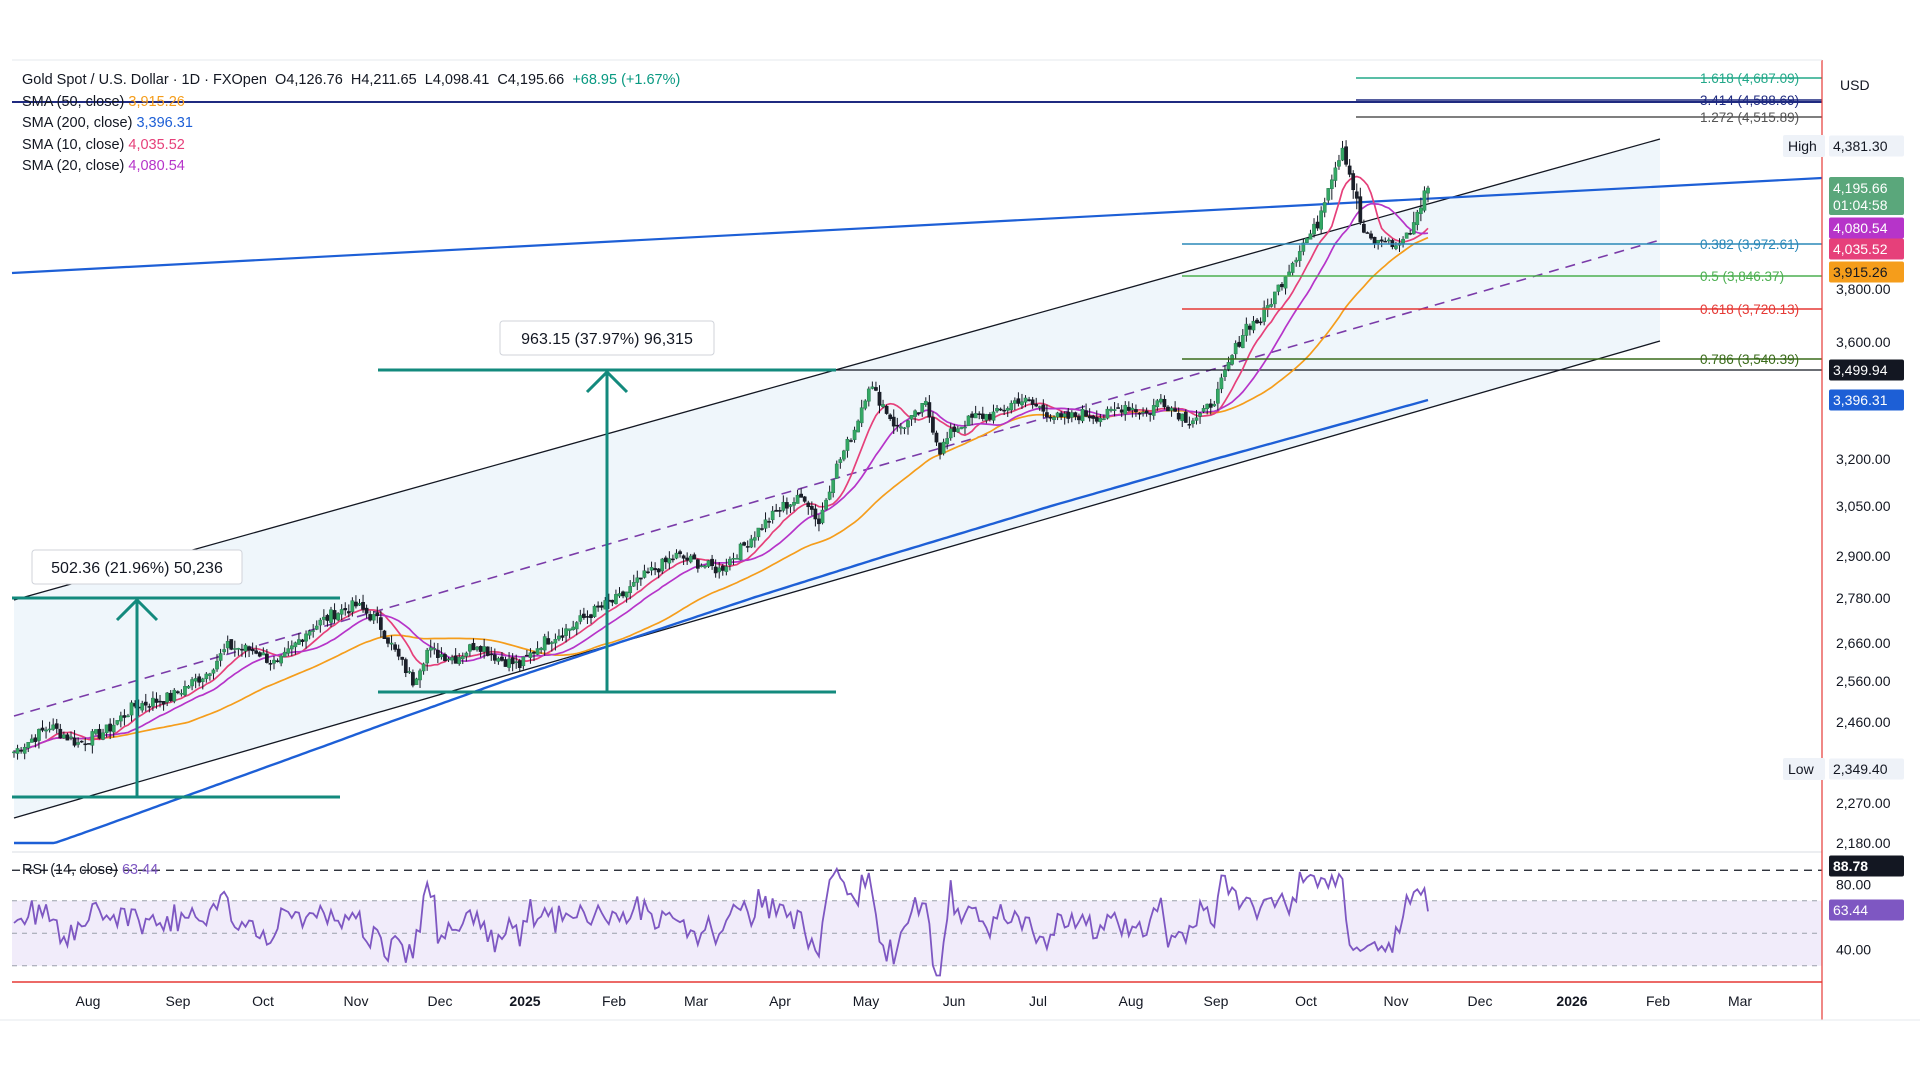  What do you see at coordinates (90, 870) in the screenshot?
I see `rsi-legend: RSI (14, close) 63.44` at bounding box center [90, 870].